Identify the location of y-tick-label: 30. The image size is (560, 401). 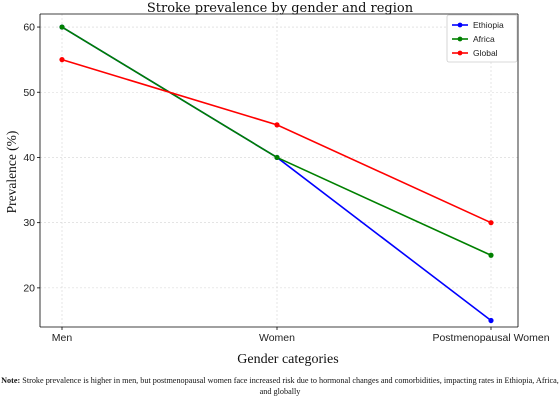
(29, 223).